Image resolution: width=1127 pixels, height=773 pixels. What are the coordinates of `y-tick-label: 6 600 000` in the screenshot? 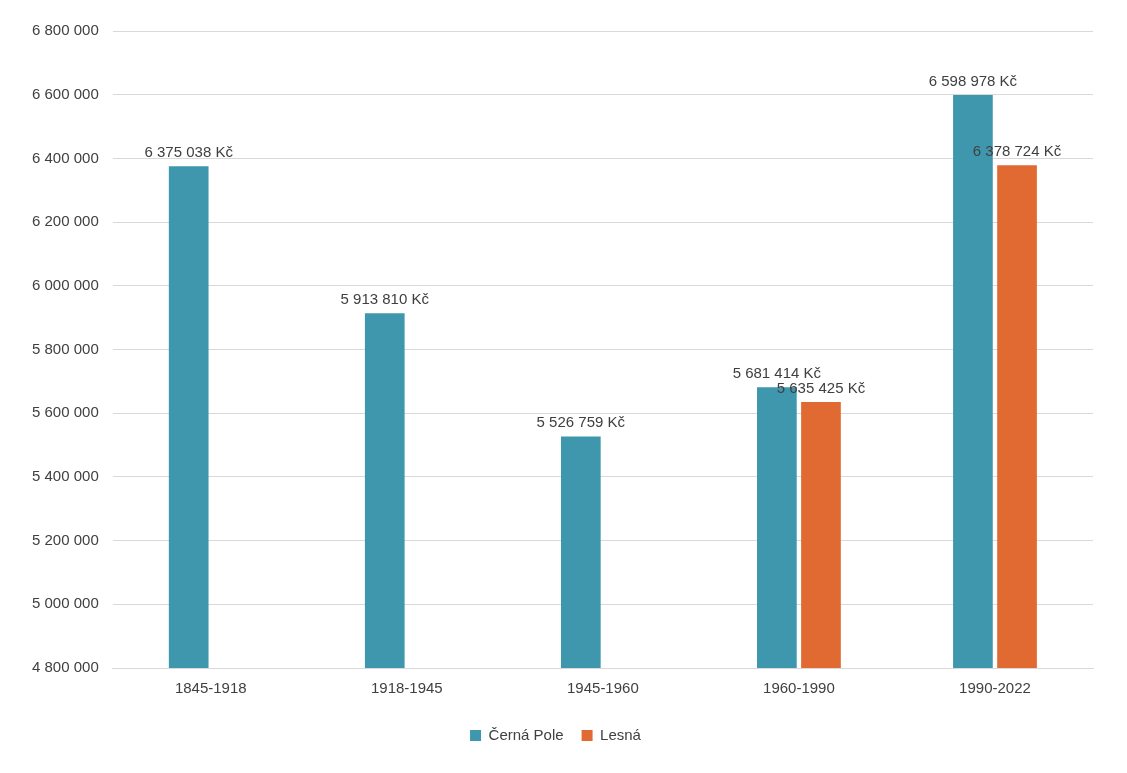 It's located at (65, 93).